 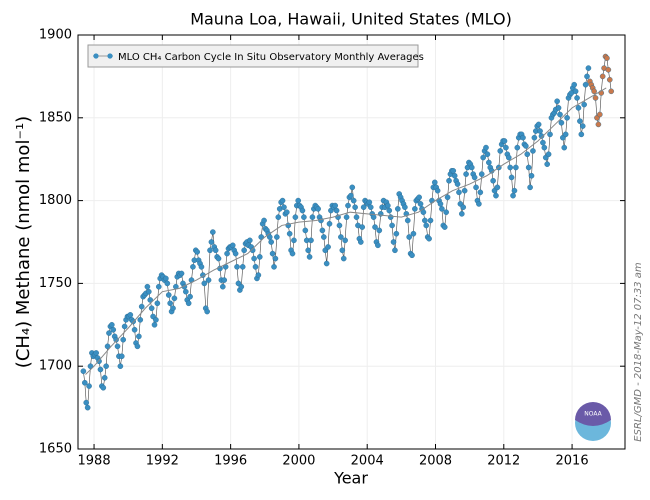 What do you see at coordinates (572, 461) in the screenshot?
I see `x-tick-label: 2016` at bounding box center [572, 461].